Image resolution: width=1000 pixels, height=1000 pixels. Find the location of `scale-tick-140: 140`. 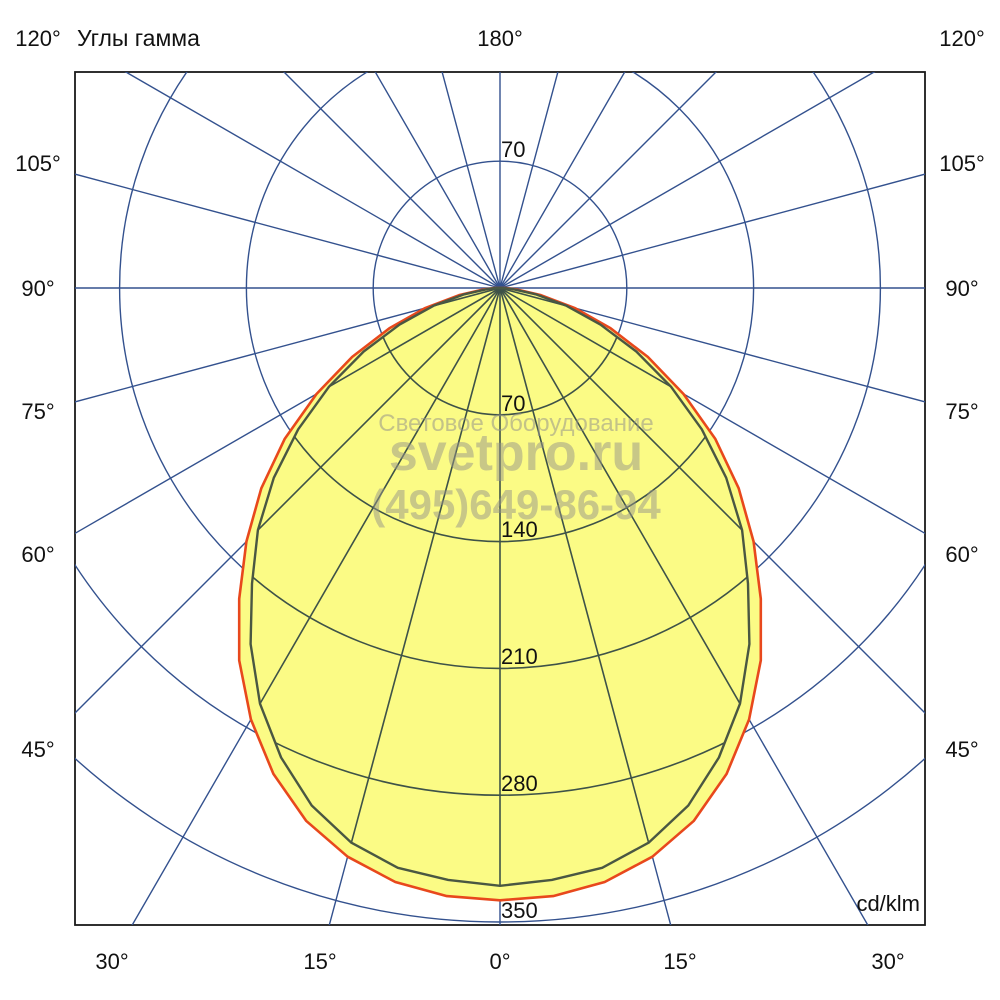

scale-tick-140: 140 is located at coordinates (519, 529).